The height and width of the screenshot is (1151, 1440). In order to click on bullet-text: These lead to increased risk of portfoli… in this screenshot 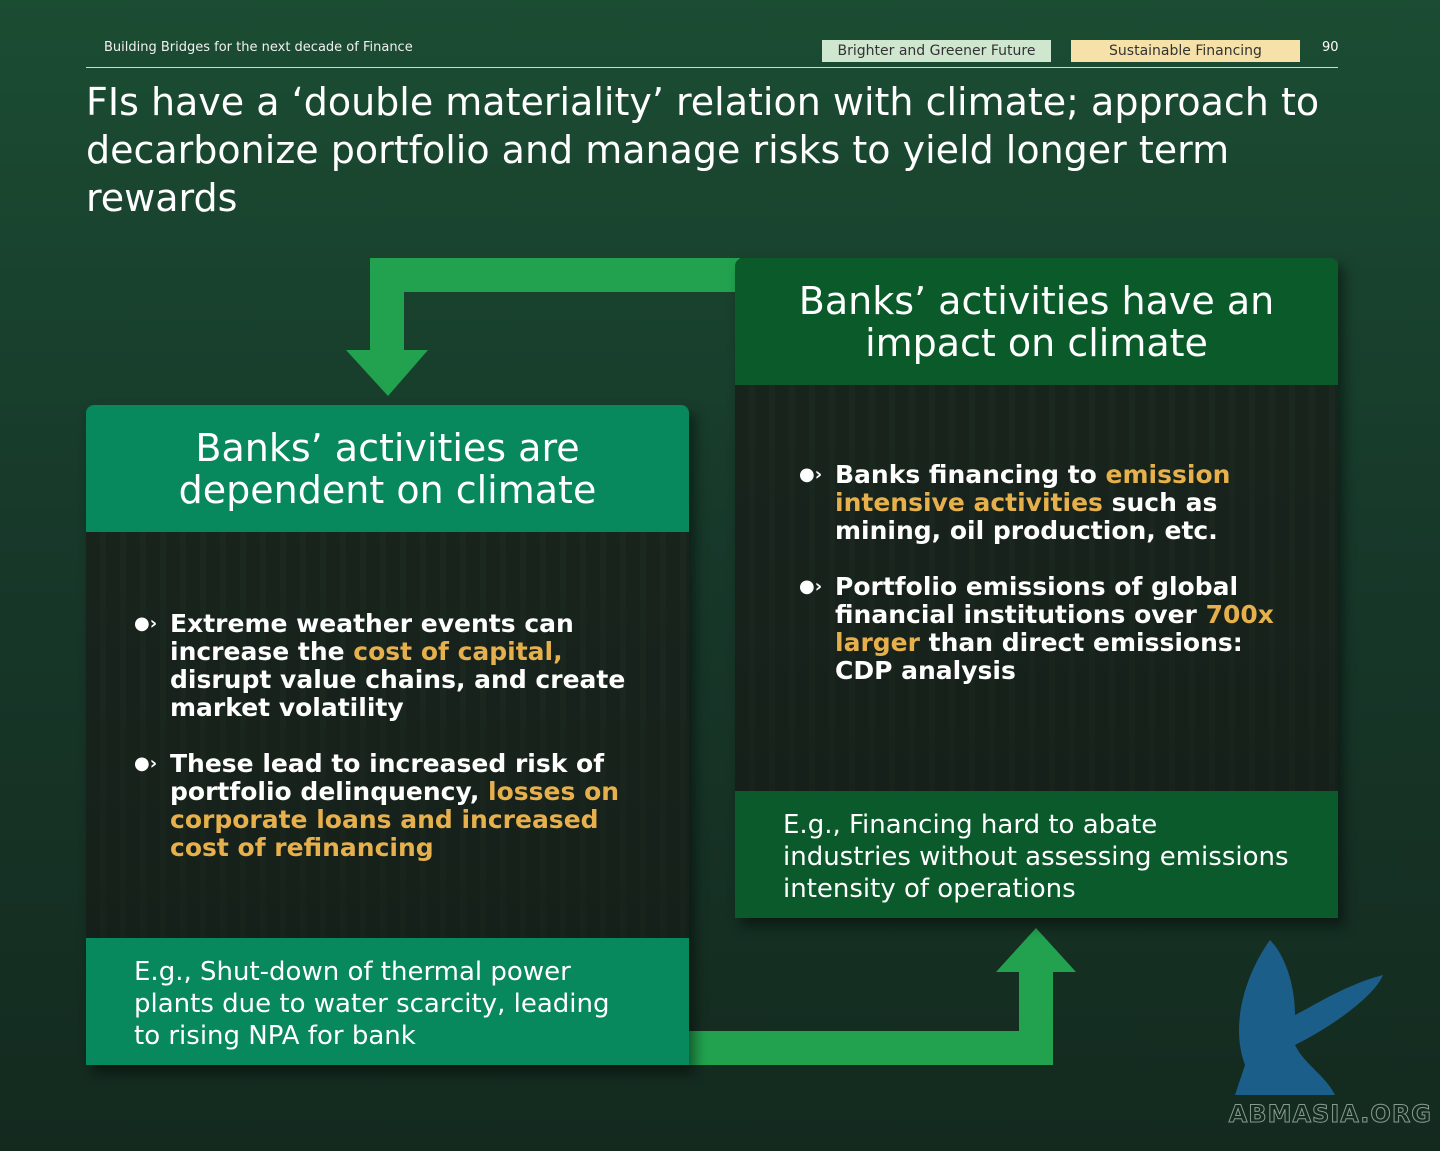, I will do `click(387, 777)`.